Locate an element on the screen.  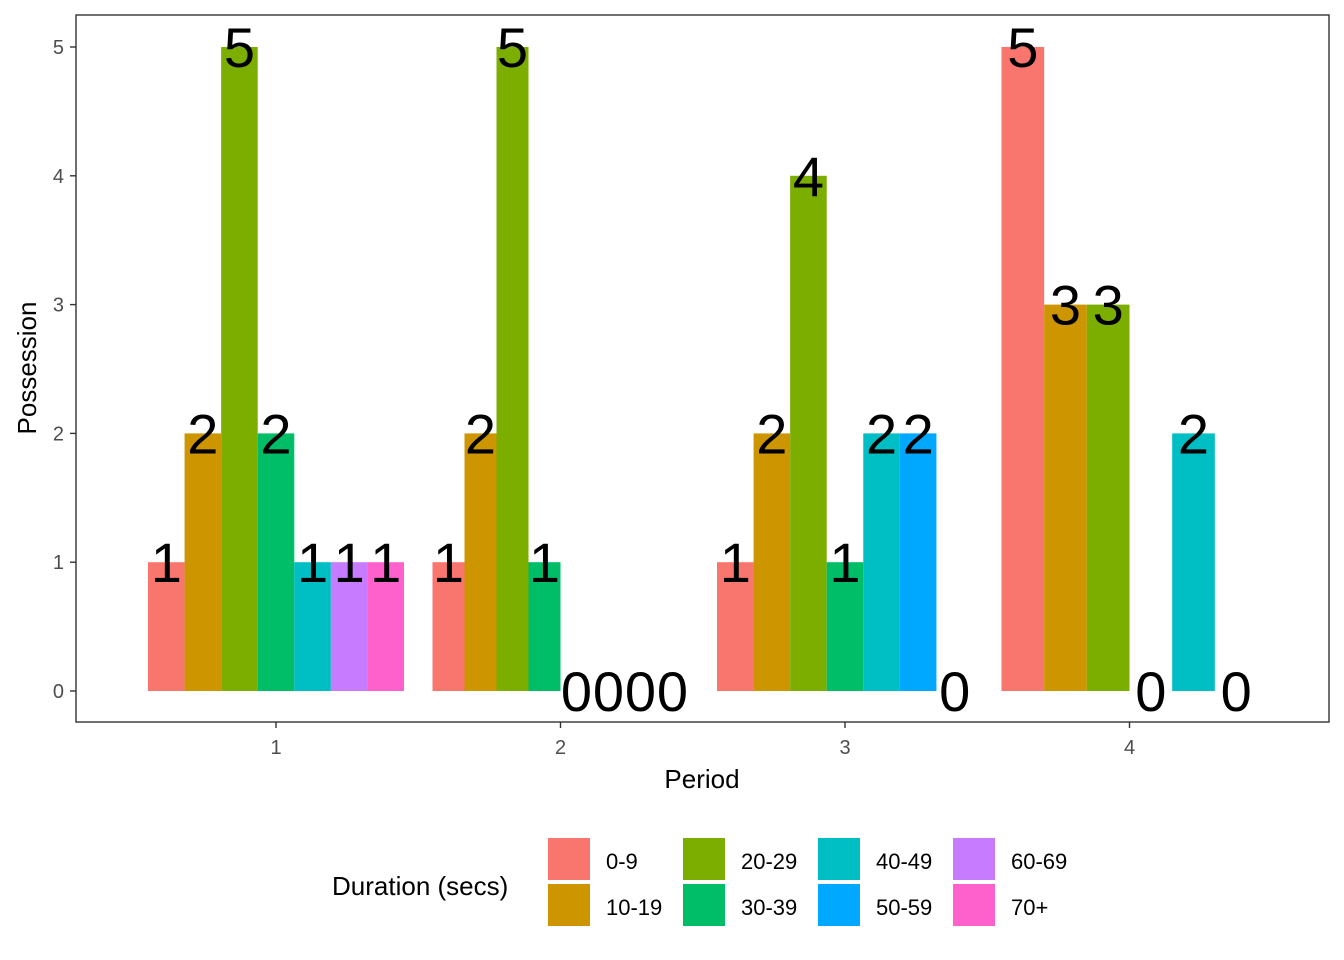
x-axis-title: Period is located at coordinates (701, 779).